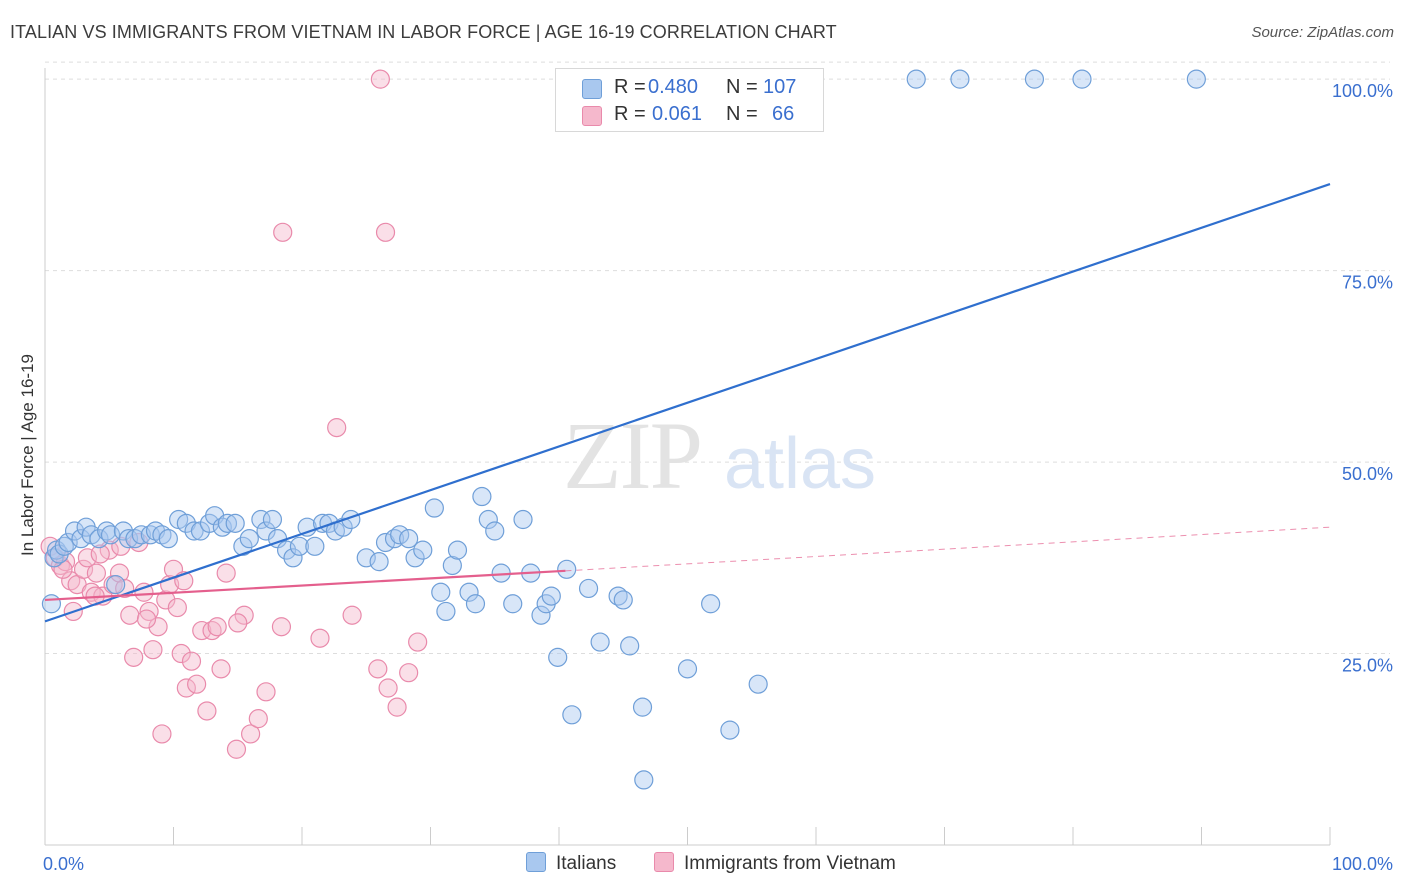  I want to click on n-value: 66, so click(783, 114).